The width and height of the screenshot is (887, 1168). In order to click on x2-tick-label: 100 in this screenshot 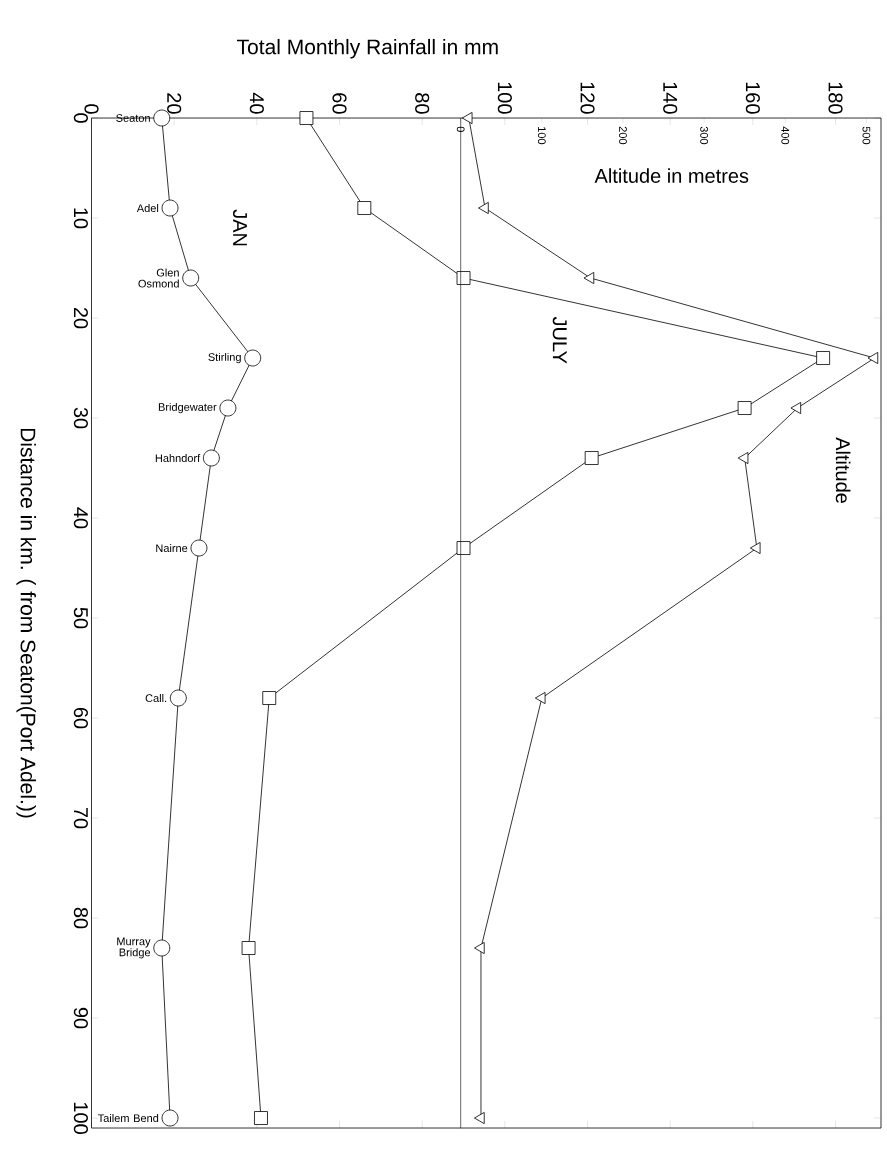, I will do `click(541, 136)`.